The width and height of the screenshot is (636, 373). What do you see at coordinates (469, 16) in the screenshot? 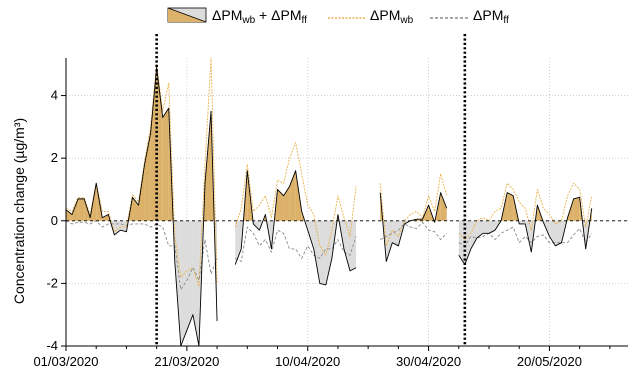
I see `legend-item-ff: ΔPMff` at bounding box center [469, 16].